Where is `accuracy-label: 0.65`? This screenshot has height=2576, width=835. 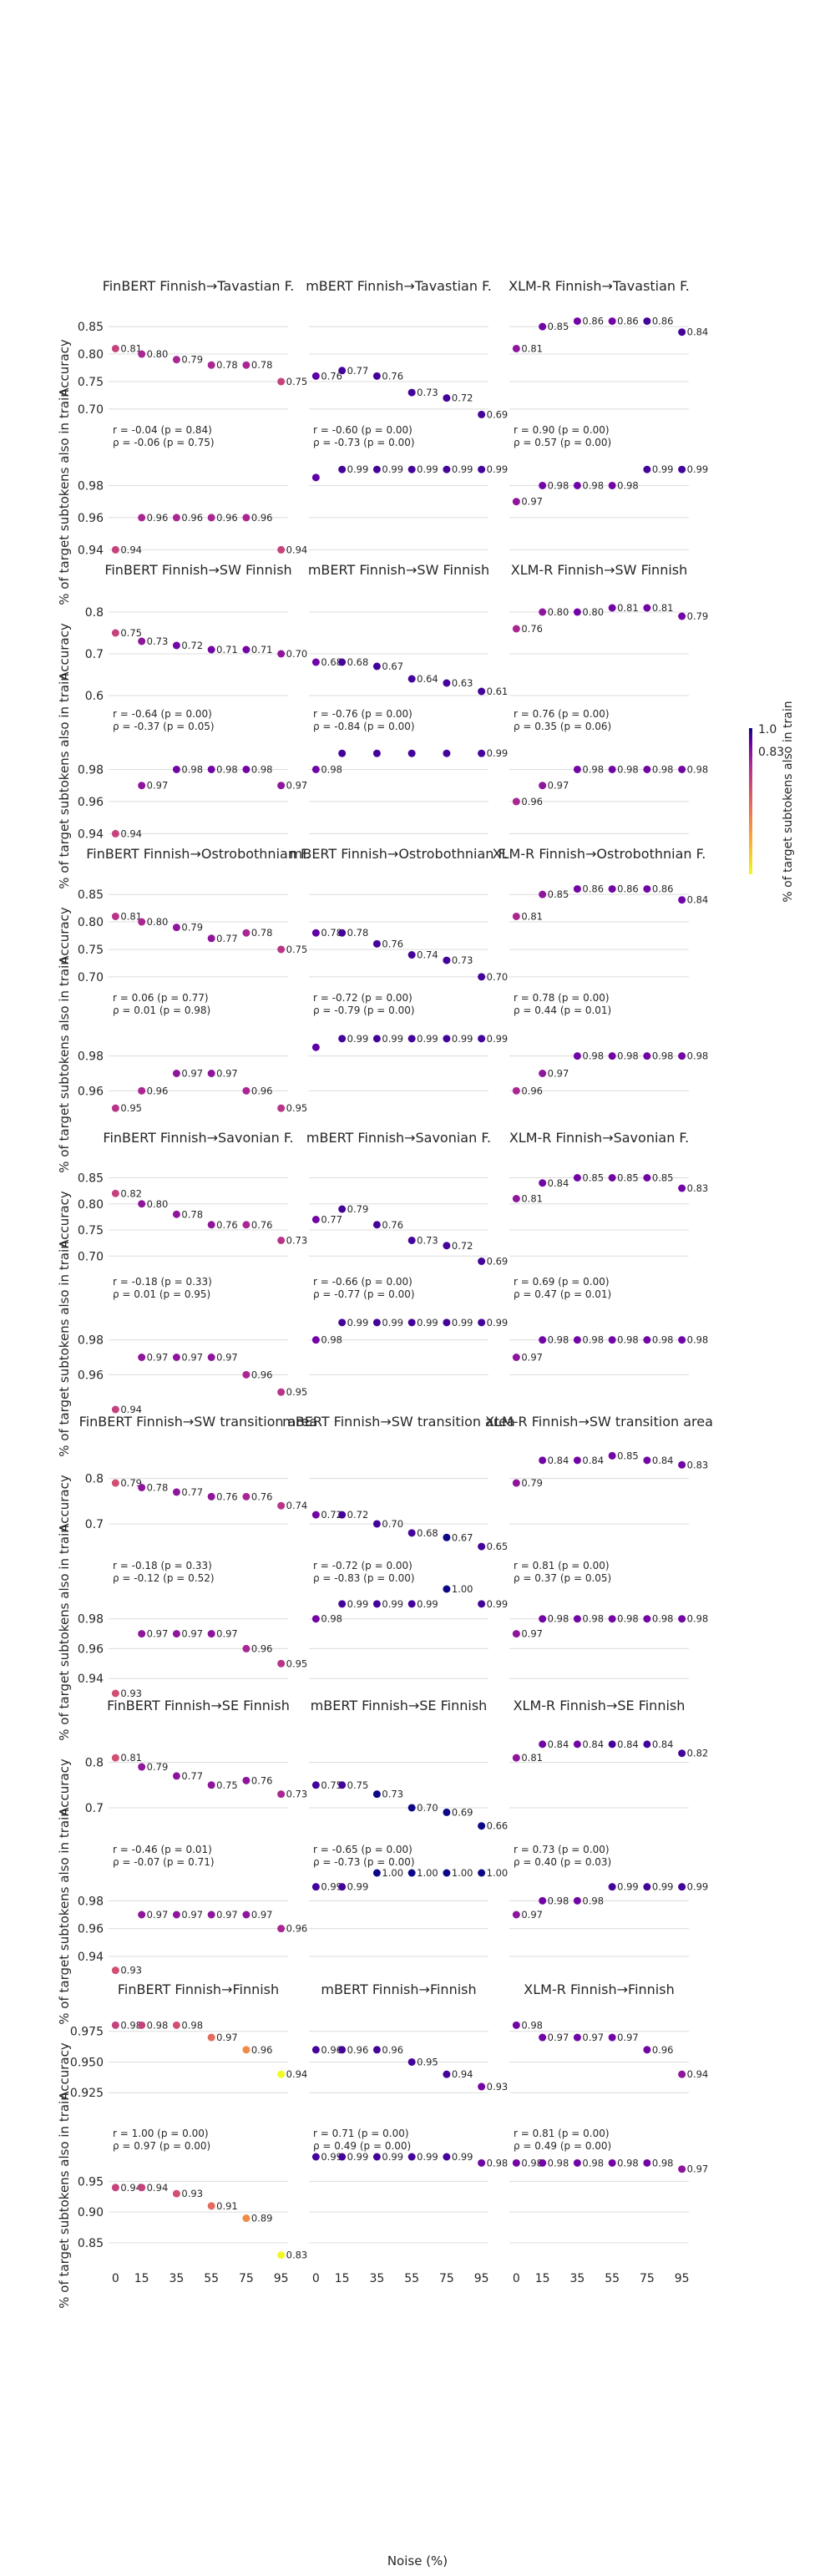 accuracy-label: 0.65 is located at coordinates (498, 1546).